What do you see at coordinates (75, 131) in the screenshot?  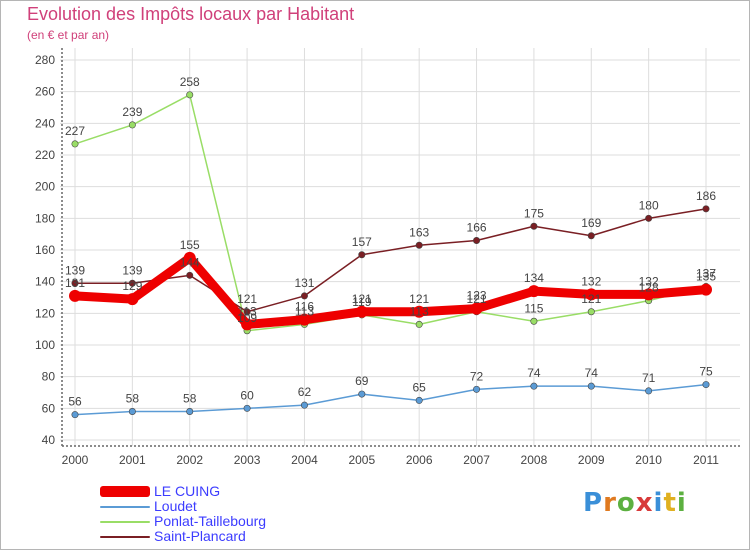 I see `data-label-ponlat-taillebourg: 227` at bounding box center [75, 131].